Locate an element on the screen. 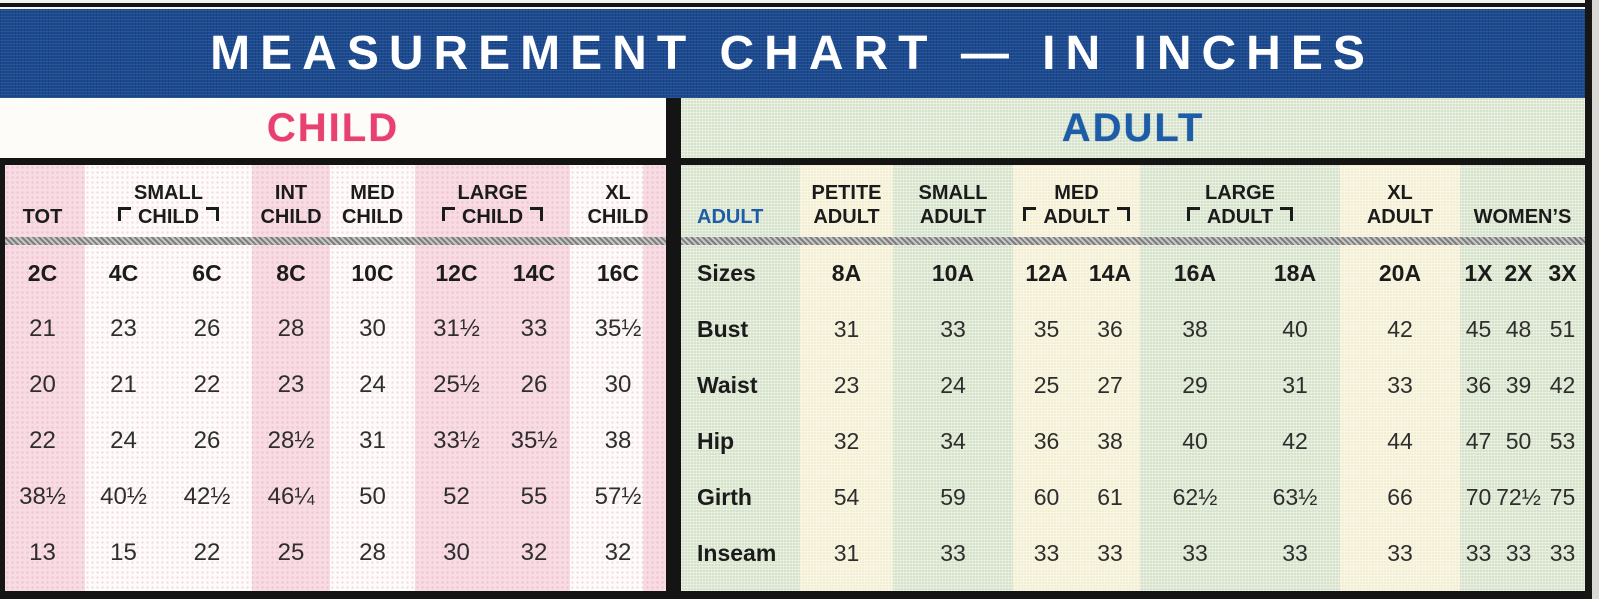 The image size is (1599, 599). group-top-label: SMALL is located at coordinates (953, 193).